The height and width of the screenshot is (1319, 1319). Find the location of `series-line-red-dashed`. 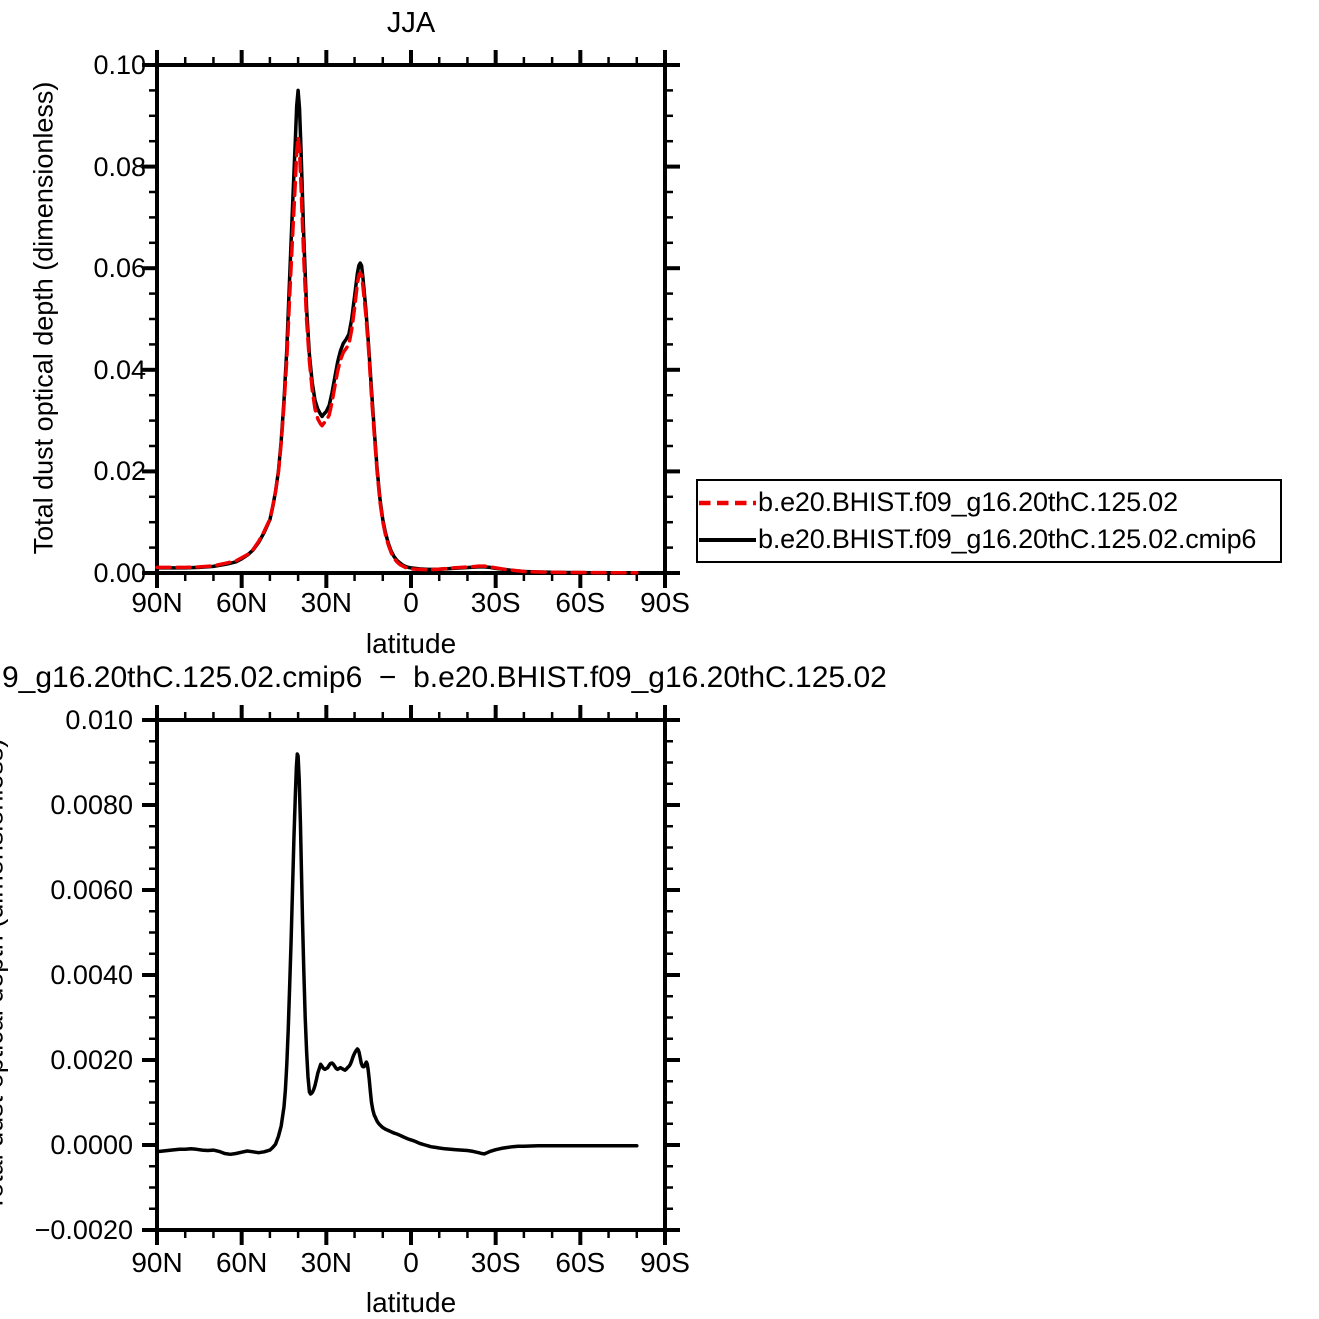

series-line-red-dashed is located at coordinates (397, 355).